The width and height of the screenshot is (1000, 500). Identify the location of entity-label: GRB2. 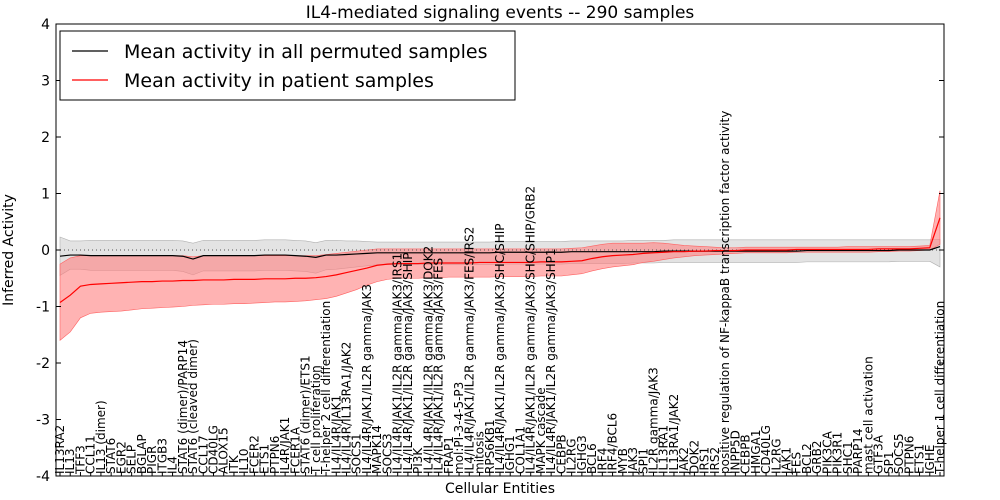
(817, 457).